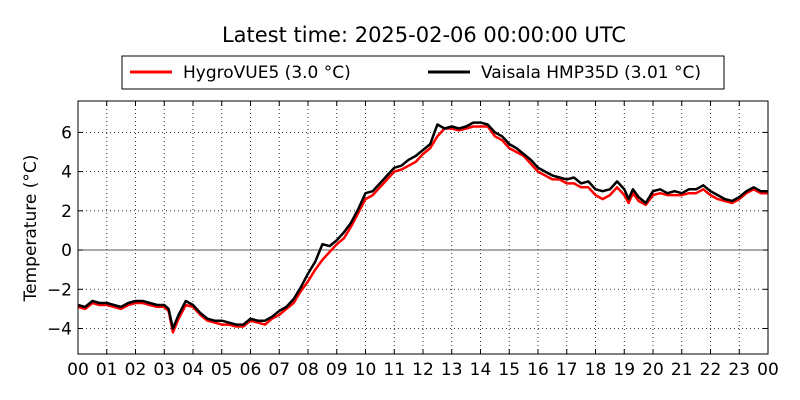 The height and width of the screenshot is (400, 800). Describe the element at coordinates (366, 370) in the screenshot. I see `x-tick-label: 10` at that location.